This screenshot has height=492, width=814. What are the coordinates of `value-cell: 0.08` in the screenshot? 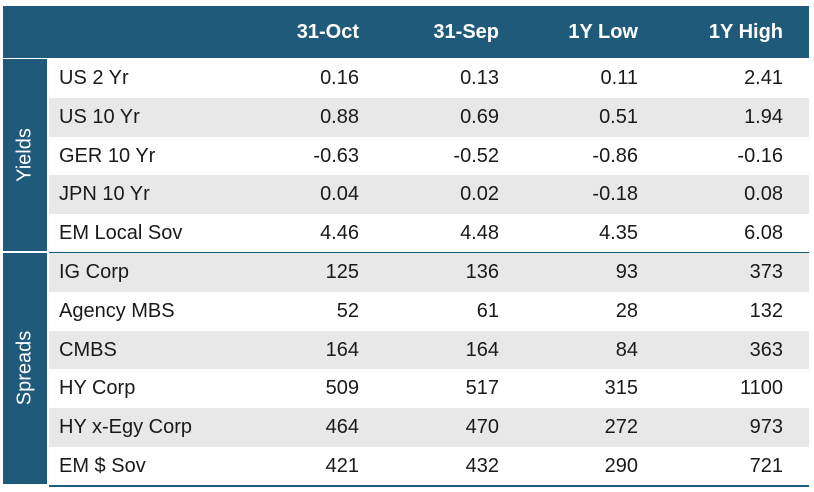 It's located at (763, 194).